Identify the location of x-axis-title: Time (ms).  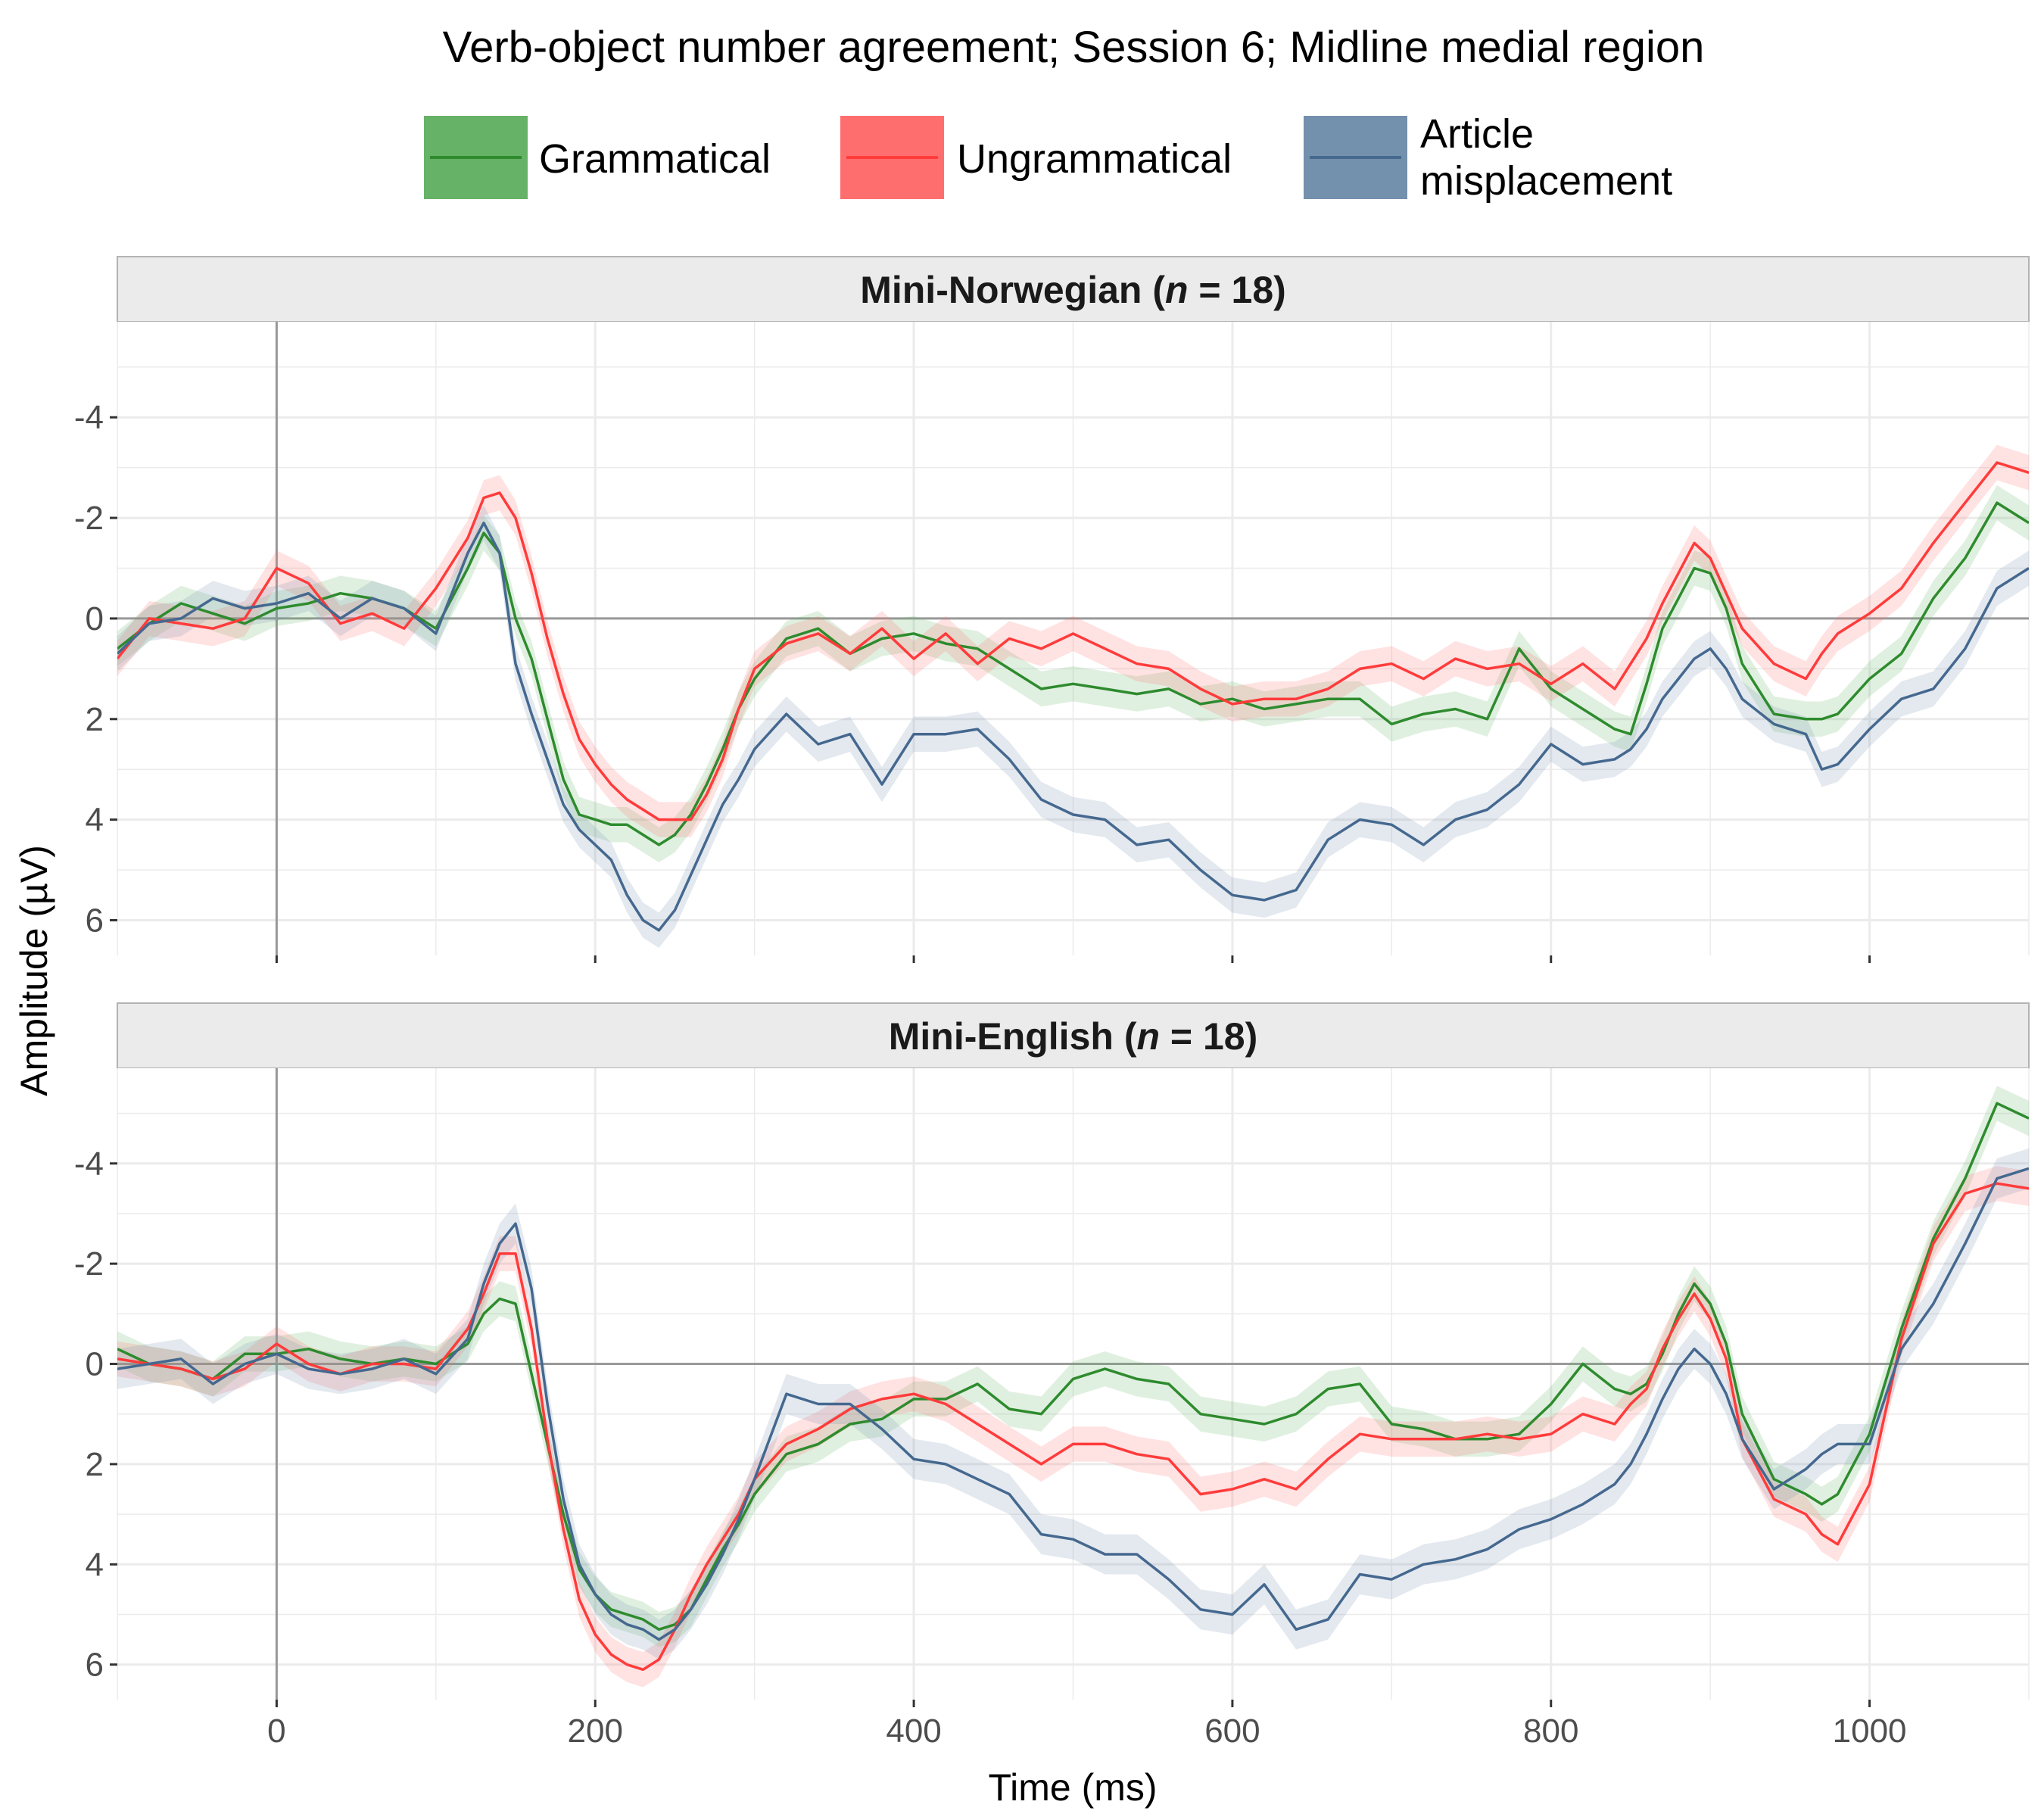
(1072, 1787).